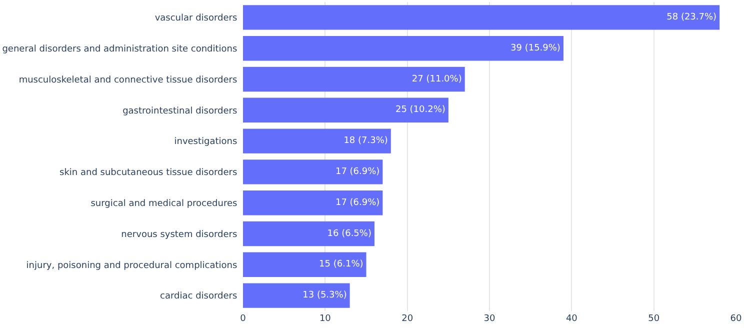  Describe the element at coordinates (736, 319) in the screenshot. I see `x-tick-label: 60` at that location.